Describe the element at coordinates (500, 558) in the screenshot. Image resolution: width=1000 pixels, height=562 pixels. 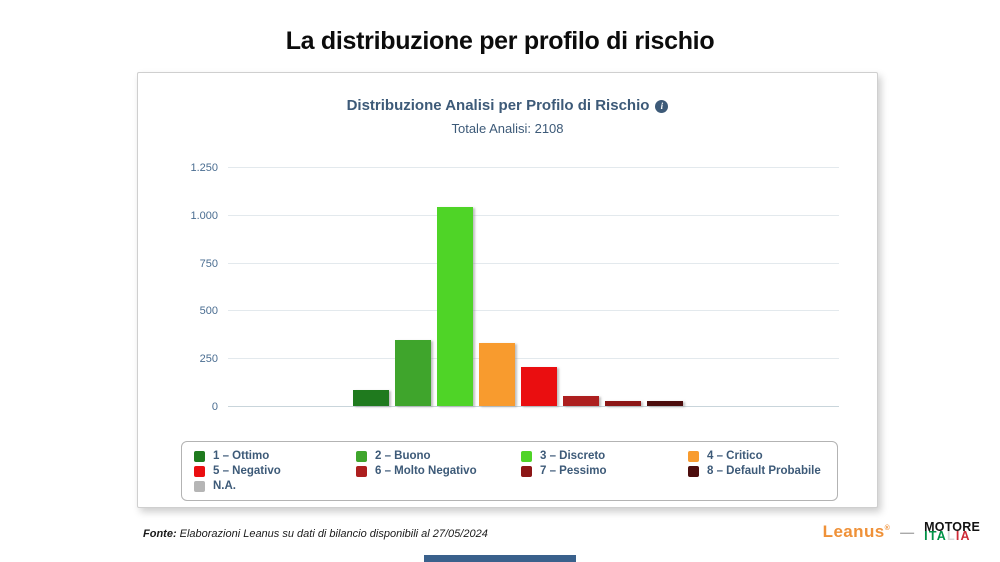
I see `bottom-accent-bar` at that location.